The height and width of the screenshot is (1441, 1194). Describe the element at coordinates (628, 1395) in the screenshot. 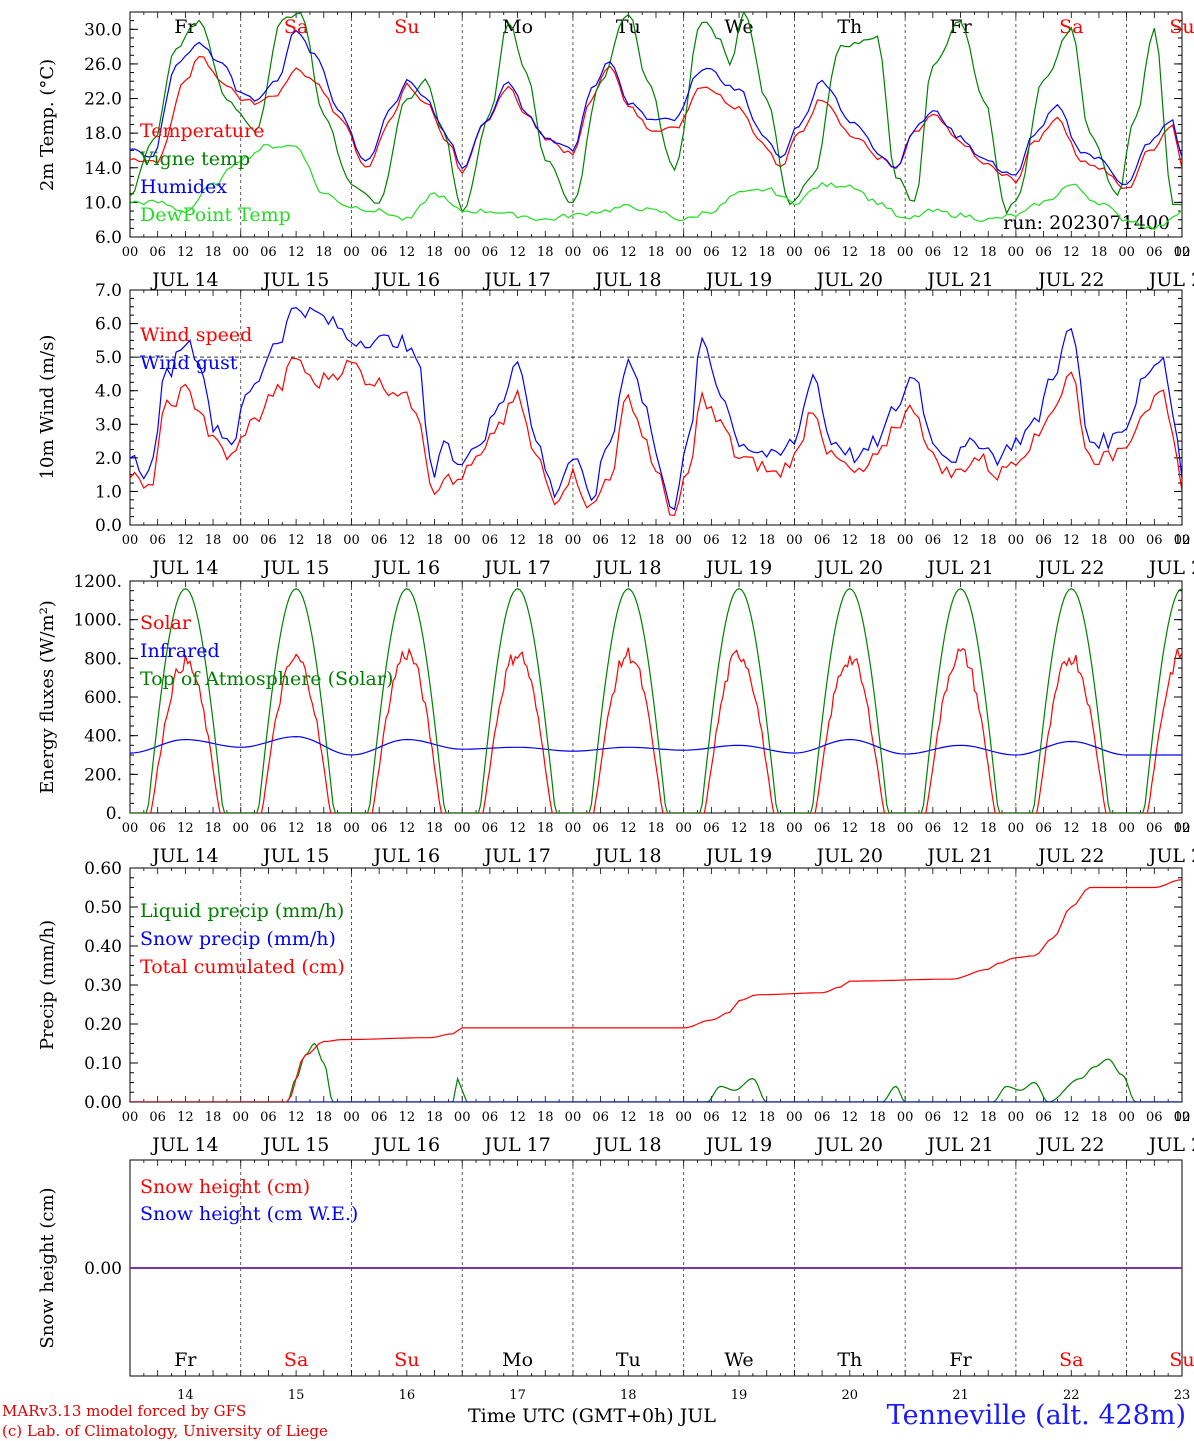

I see `day-number: 18` at that location.